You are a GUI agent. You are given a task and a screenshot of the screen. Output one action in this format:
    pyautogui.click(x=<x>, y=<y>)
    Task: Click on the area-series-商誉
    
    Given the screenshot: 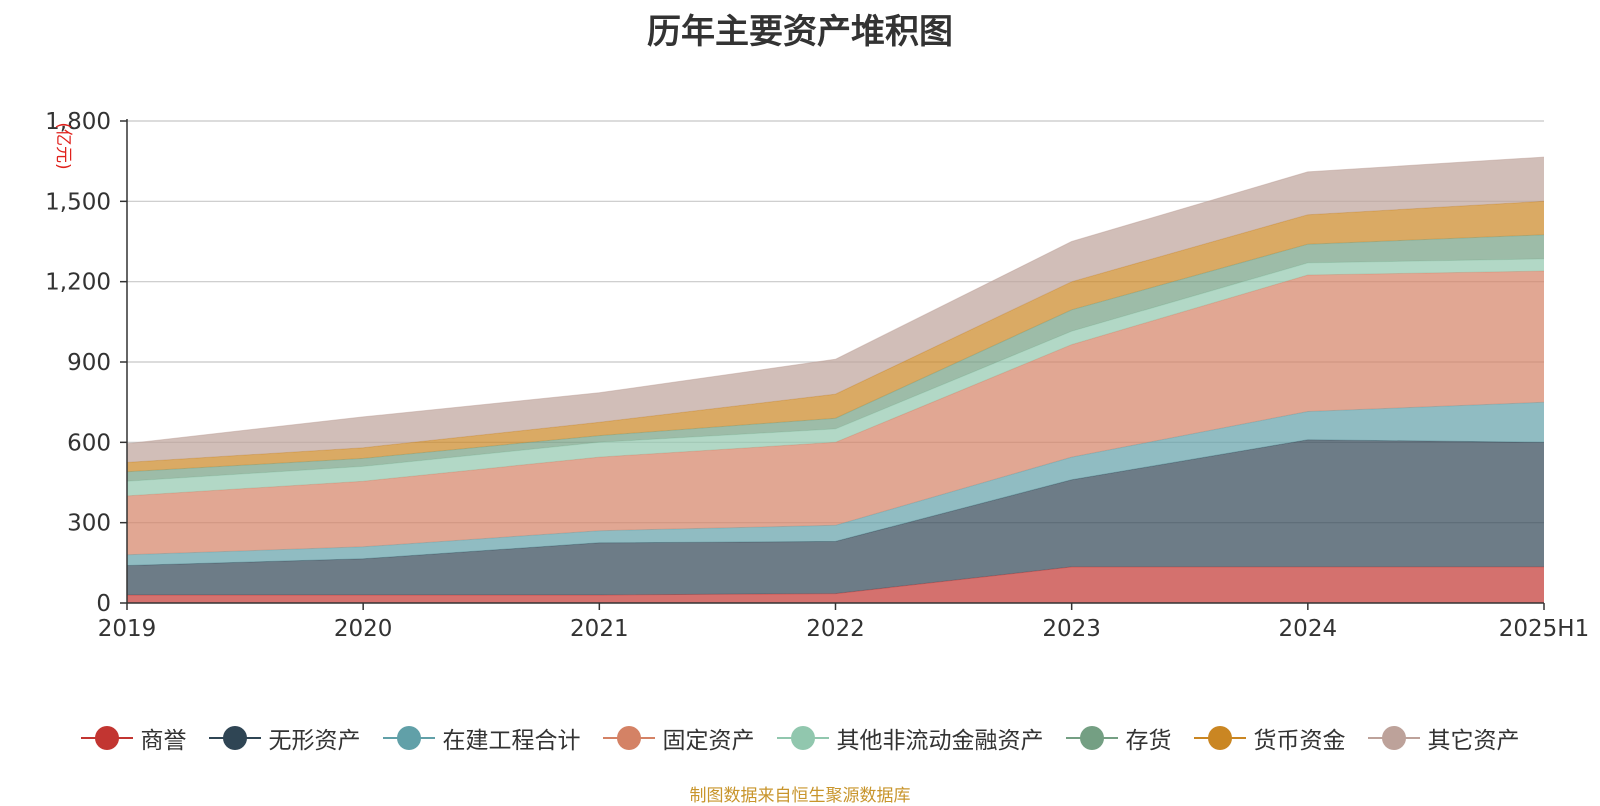 What is the action you would take?
    pyautogui.click(x=835, y=584)
    